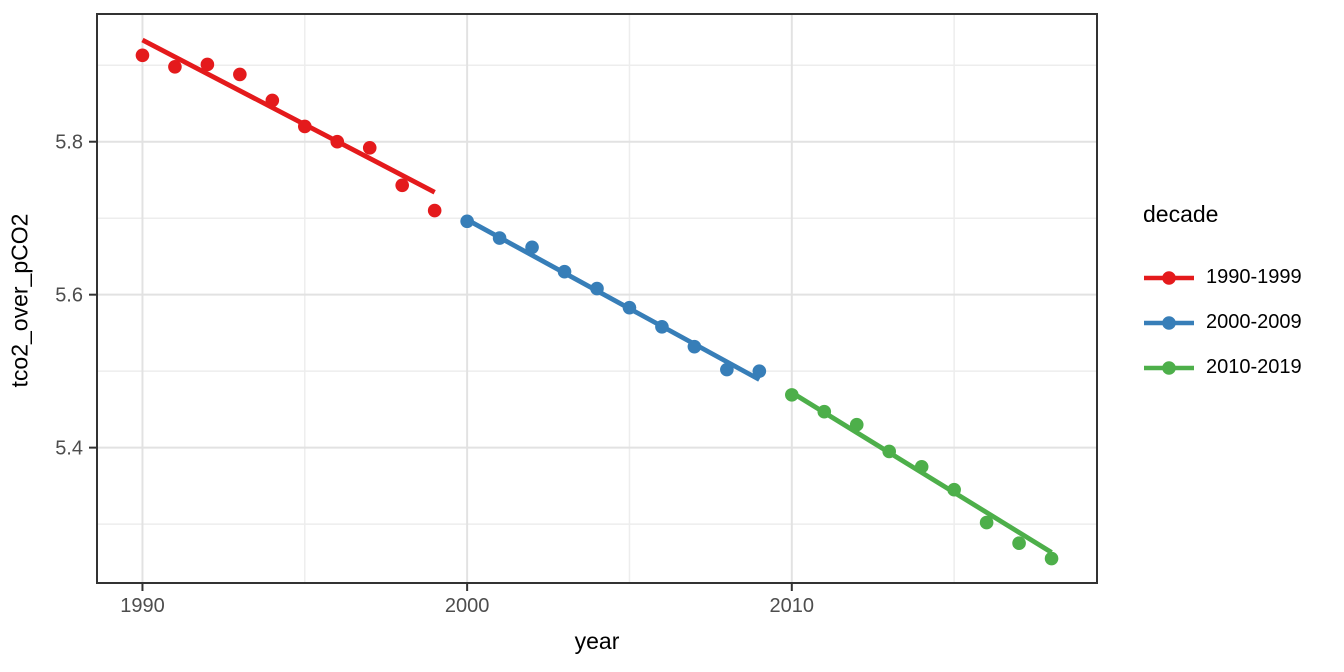 Image resolution: width=1344 pixels, height=672 pixels. Describe the element at coordinates (1181, 214) in the screenshot. I see `legend-title: decade` at that location.